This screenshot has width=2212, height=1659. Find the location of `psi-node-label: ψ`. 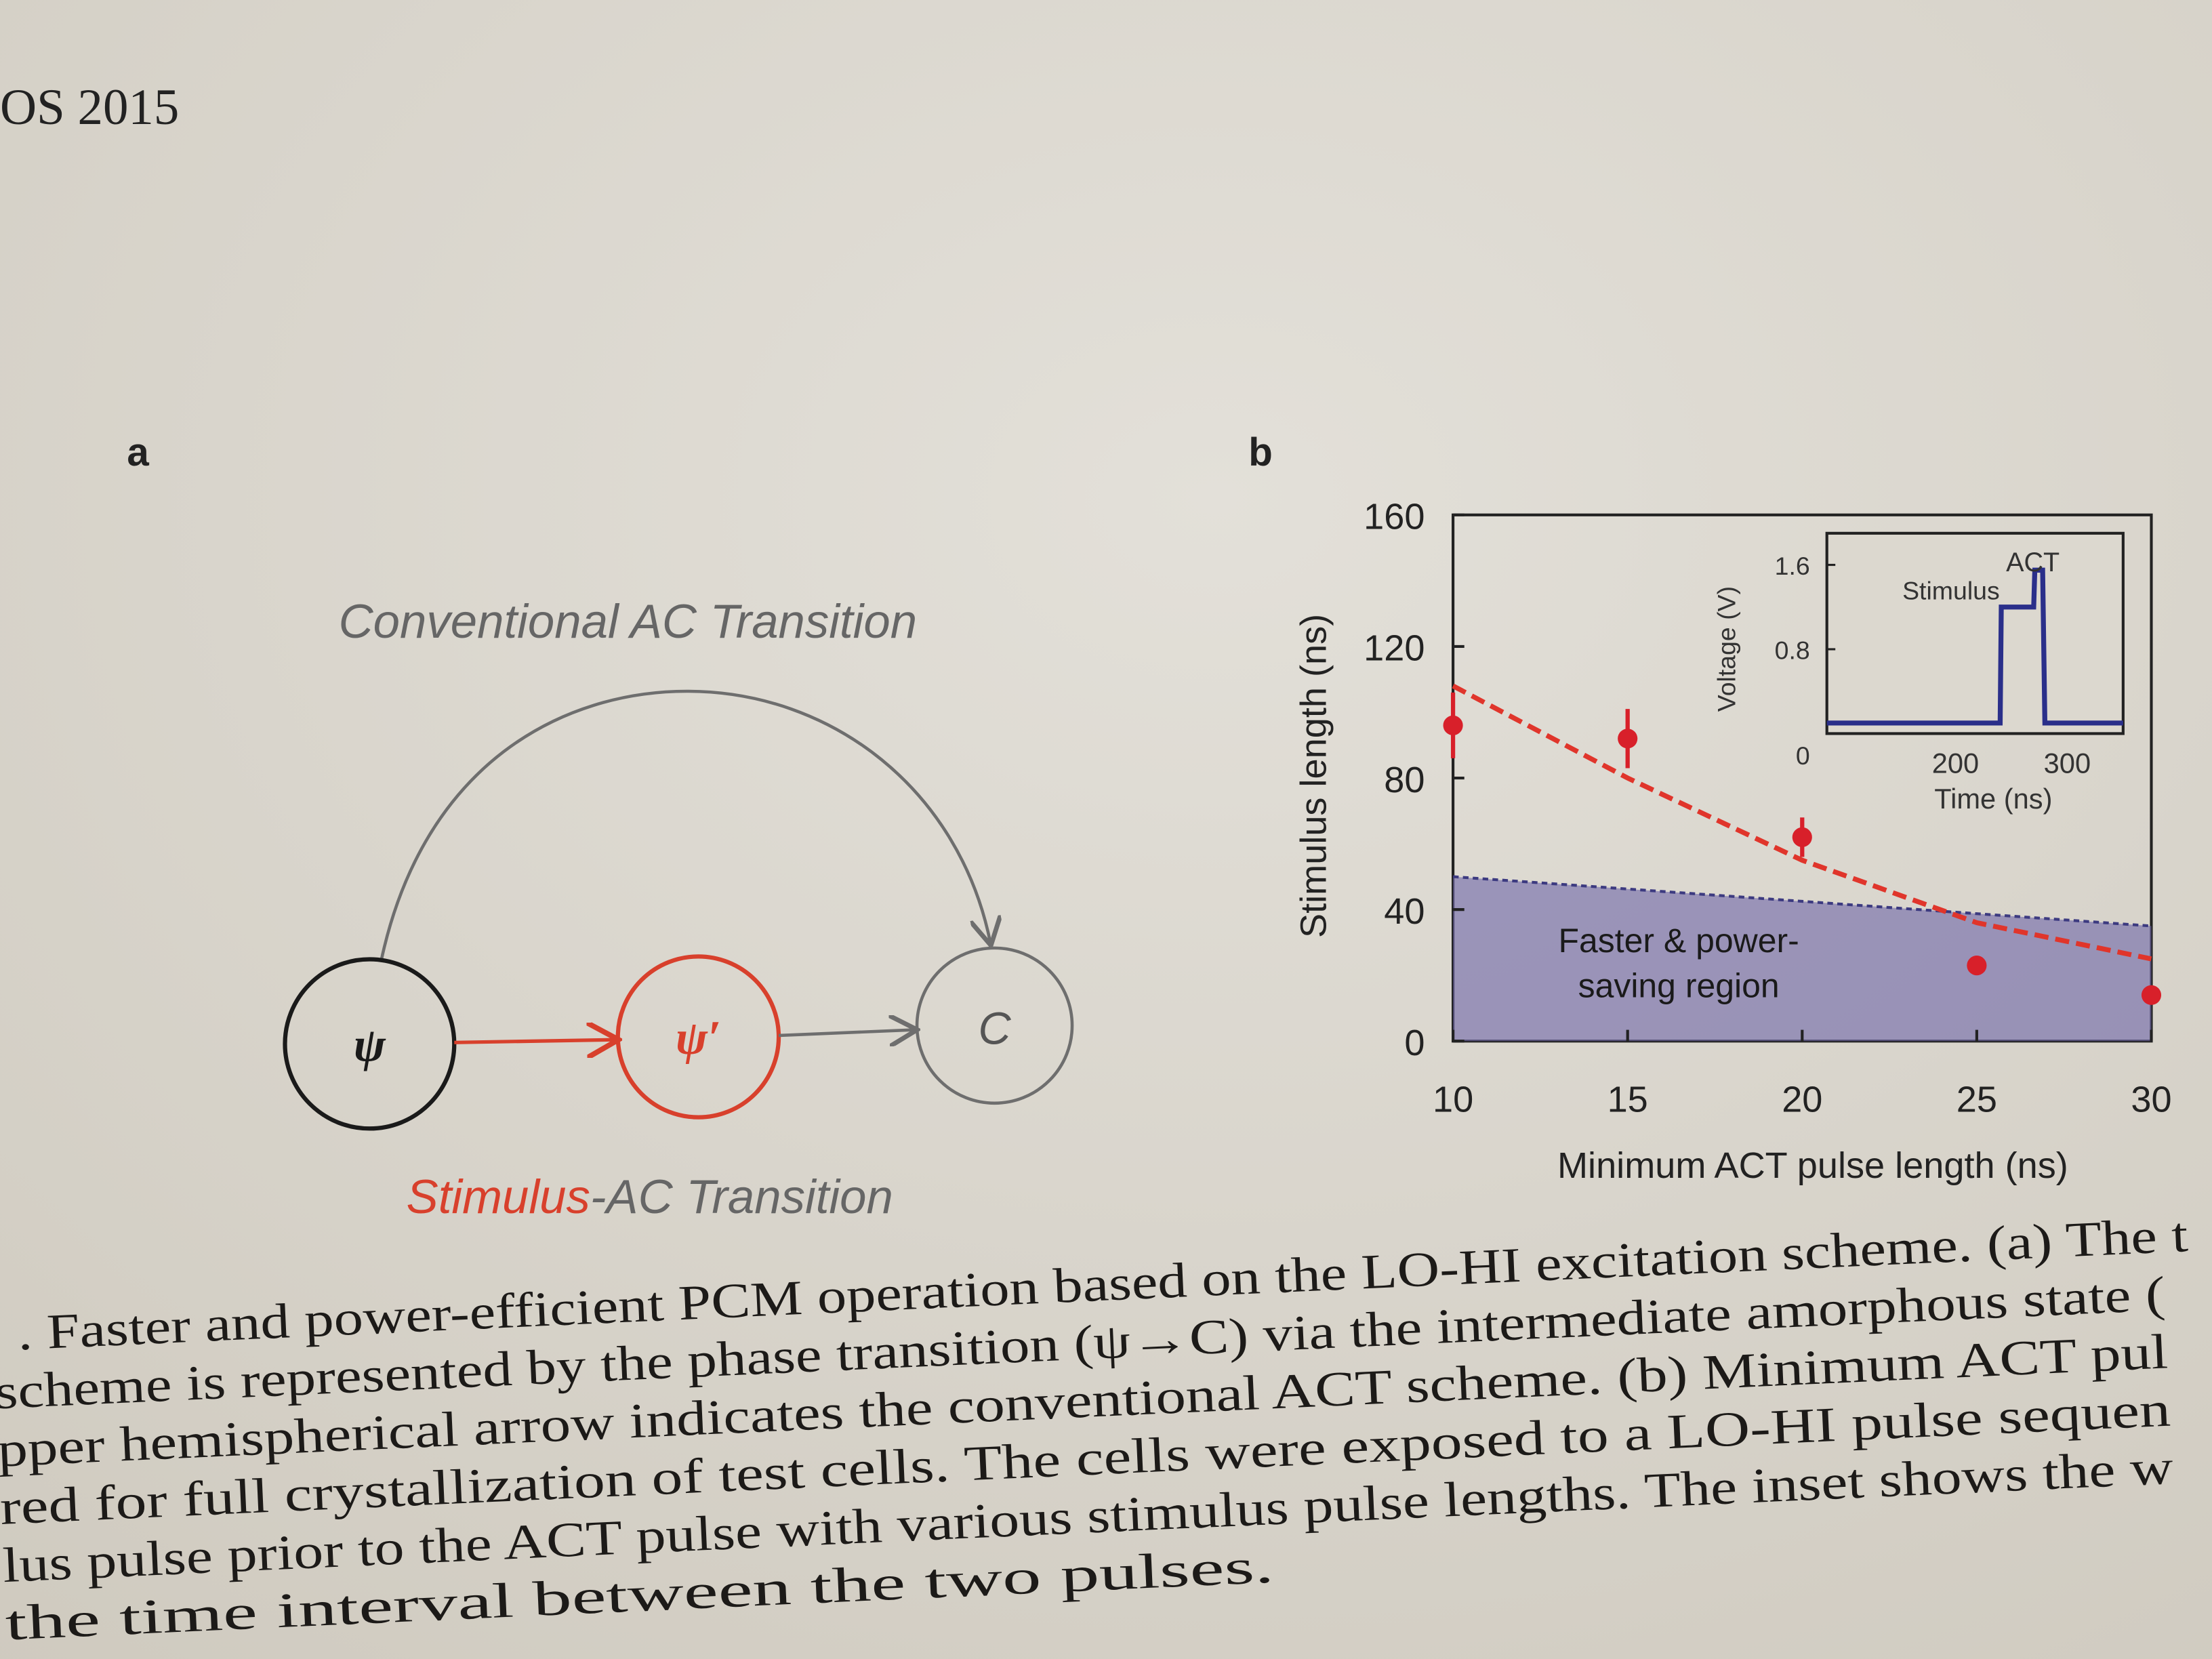

psi-node-label: ψ is located at coordinates (370, 1045).